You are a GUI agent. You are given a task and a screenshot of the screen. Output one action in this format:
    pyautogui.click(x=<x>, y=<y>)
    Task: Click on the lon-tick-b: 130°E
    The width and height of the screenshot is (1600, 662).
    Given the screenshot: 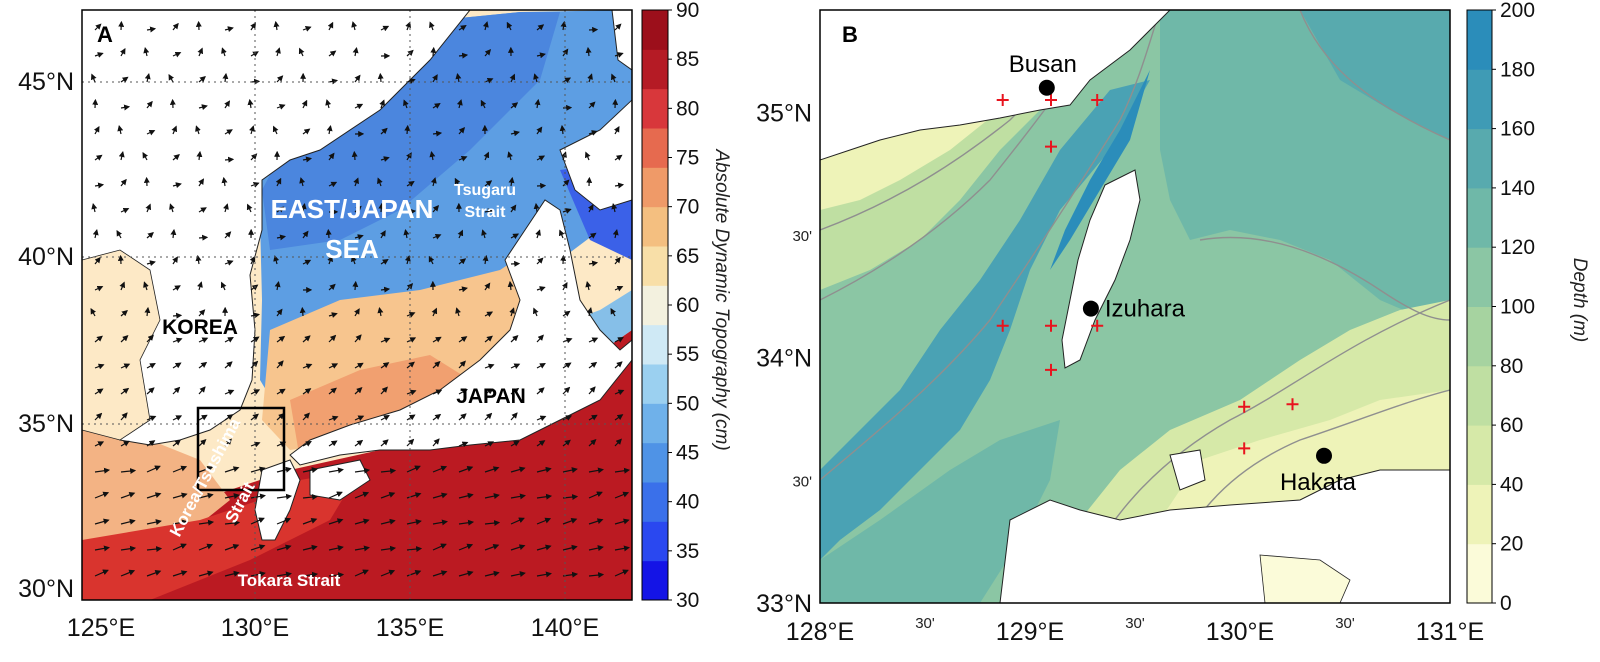 What is the action you would take?
    pyautogui.click(x=1240, y=632)
    